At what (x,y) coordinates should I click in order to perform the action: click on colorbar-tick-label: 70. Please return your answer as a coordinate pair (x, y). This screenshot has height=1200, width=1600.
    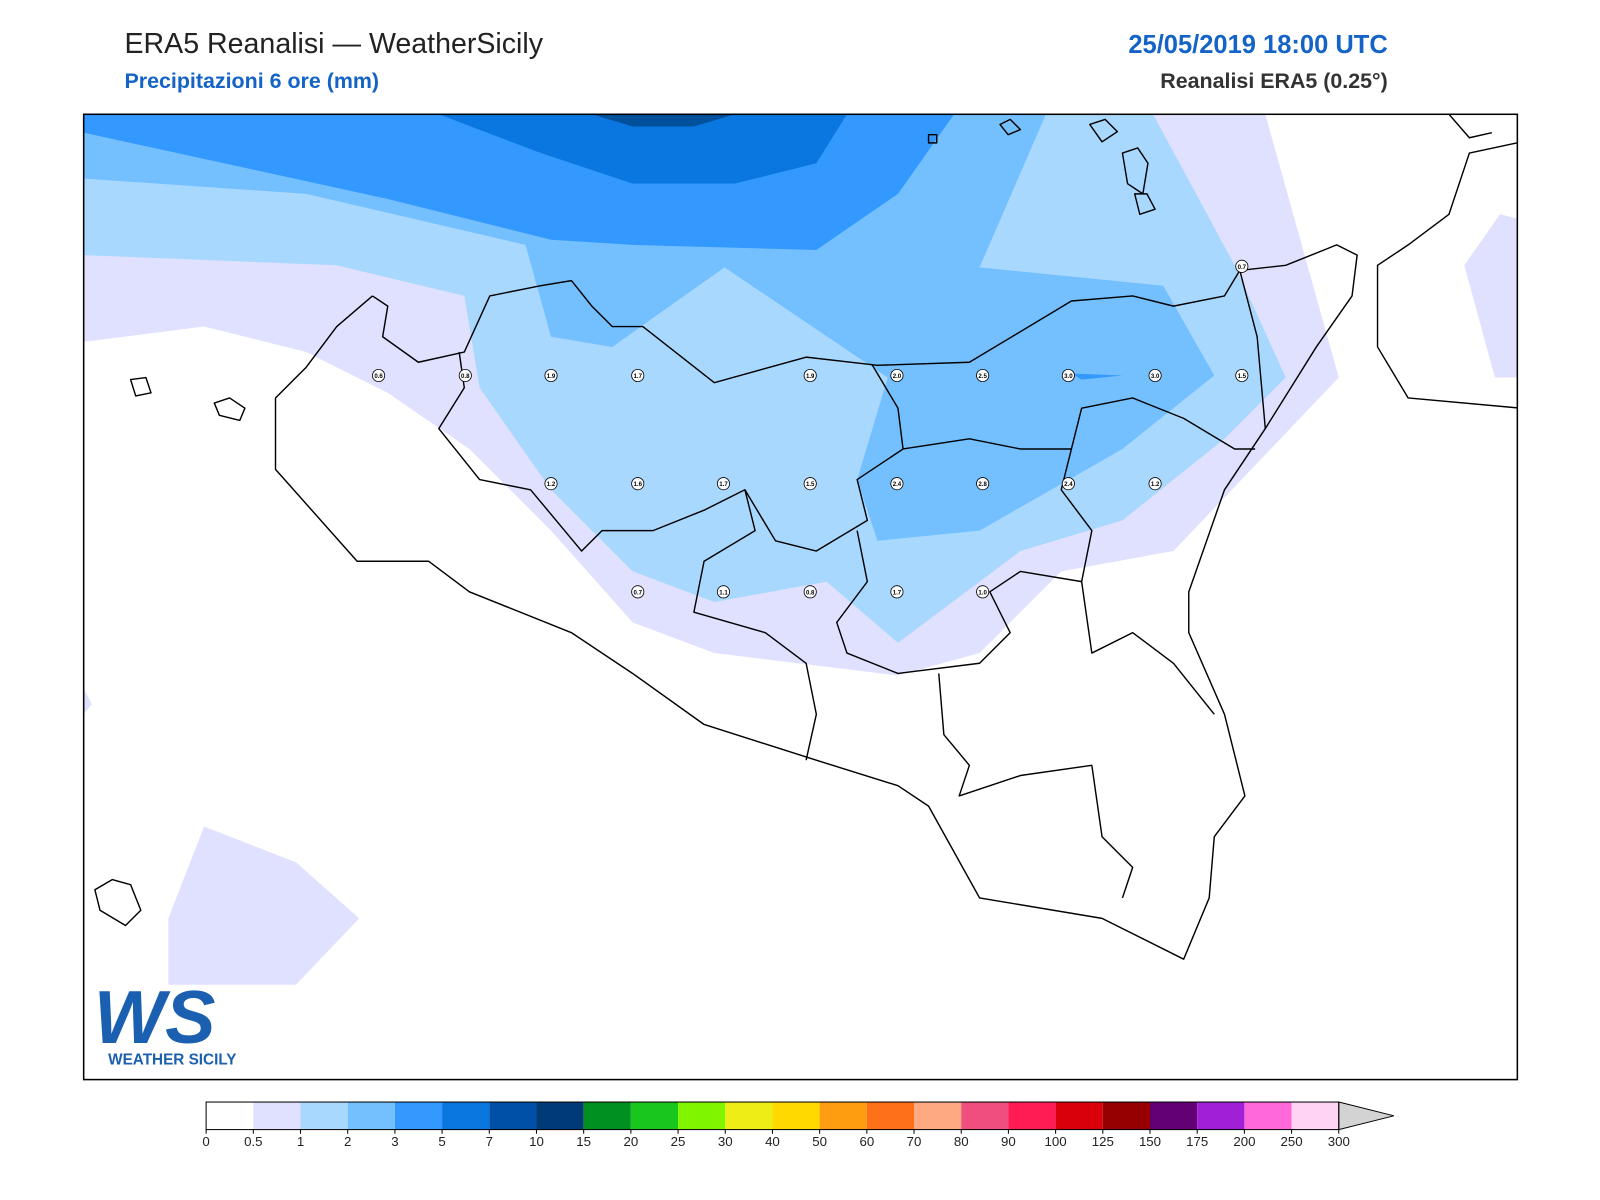
    Looking at the image, I should click on (914, 1141).